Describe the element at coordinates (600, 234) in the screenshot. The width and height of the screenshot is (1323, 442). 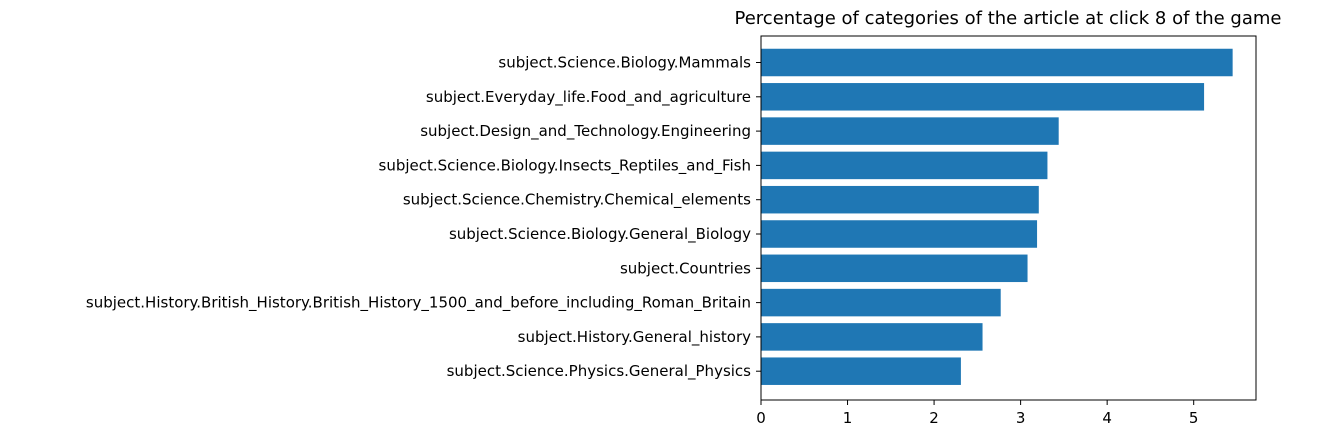
I see `y-tick-label: subject.Science.Biology.General_Biology` at that location.